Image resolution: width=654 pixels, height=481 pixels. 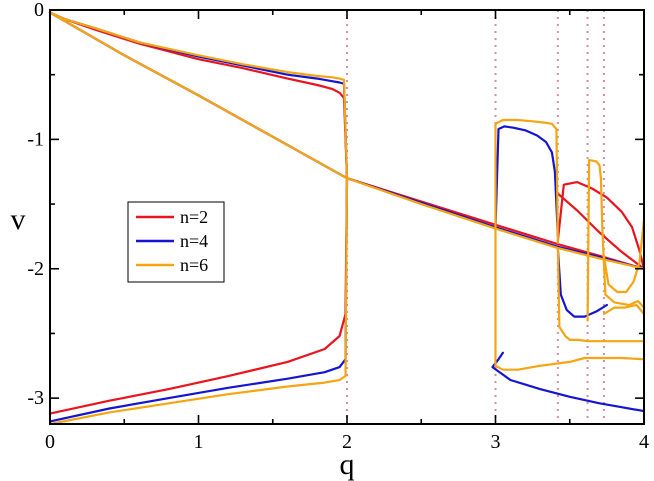 I want to click on y-tick-label: -2, so click(x=35, y=269).